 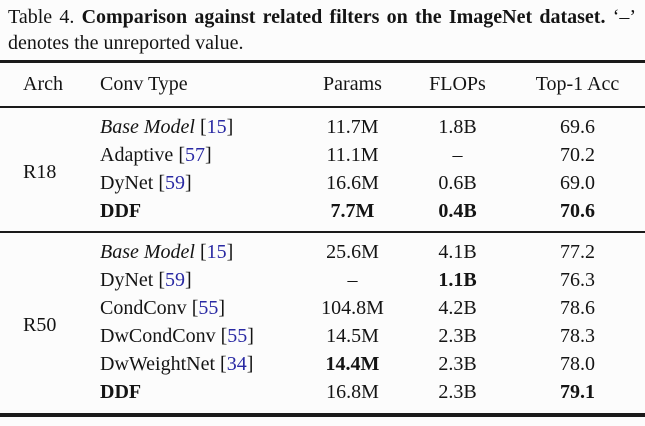 I want to click on arch-cell: R18, so click(x=40, y=171).